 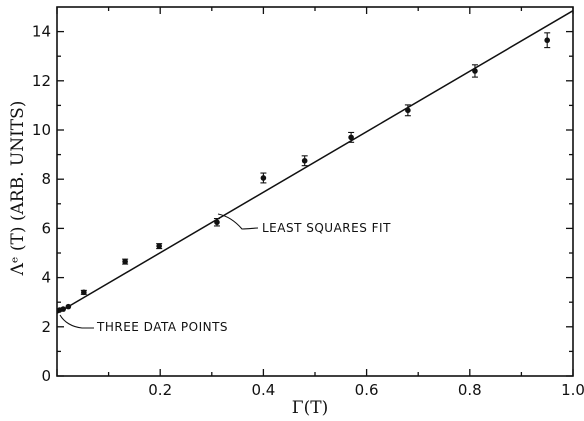 What do you see at coordinates (41, 32) in the screenshot?
I see `y-tick-label: 14` at bounding box center [41, 32].